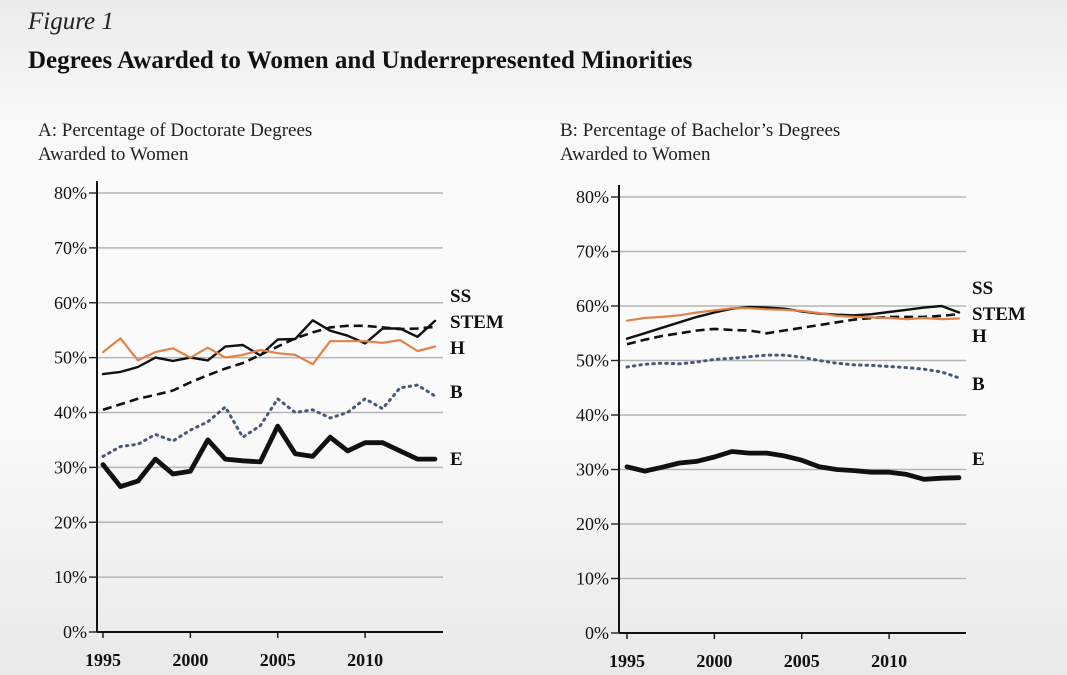 Image resolution: width=1067 pixels, height=675 pixels. I want to click on figure-label: Figure 1, so click(71, 21).